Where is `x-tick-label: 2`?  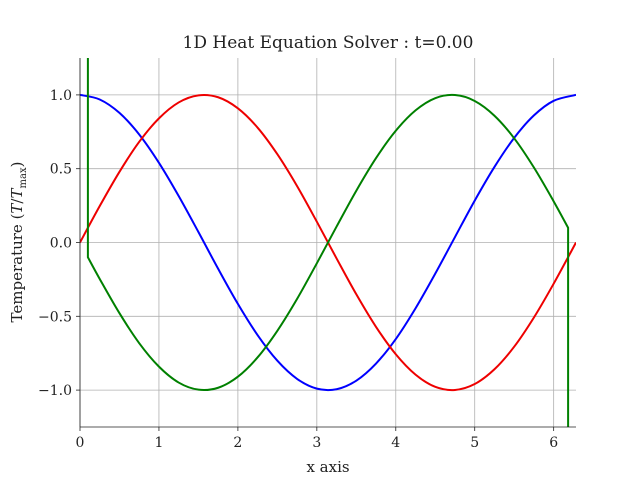
x-tick-label: 2 is located at coordinates (237, 443).